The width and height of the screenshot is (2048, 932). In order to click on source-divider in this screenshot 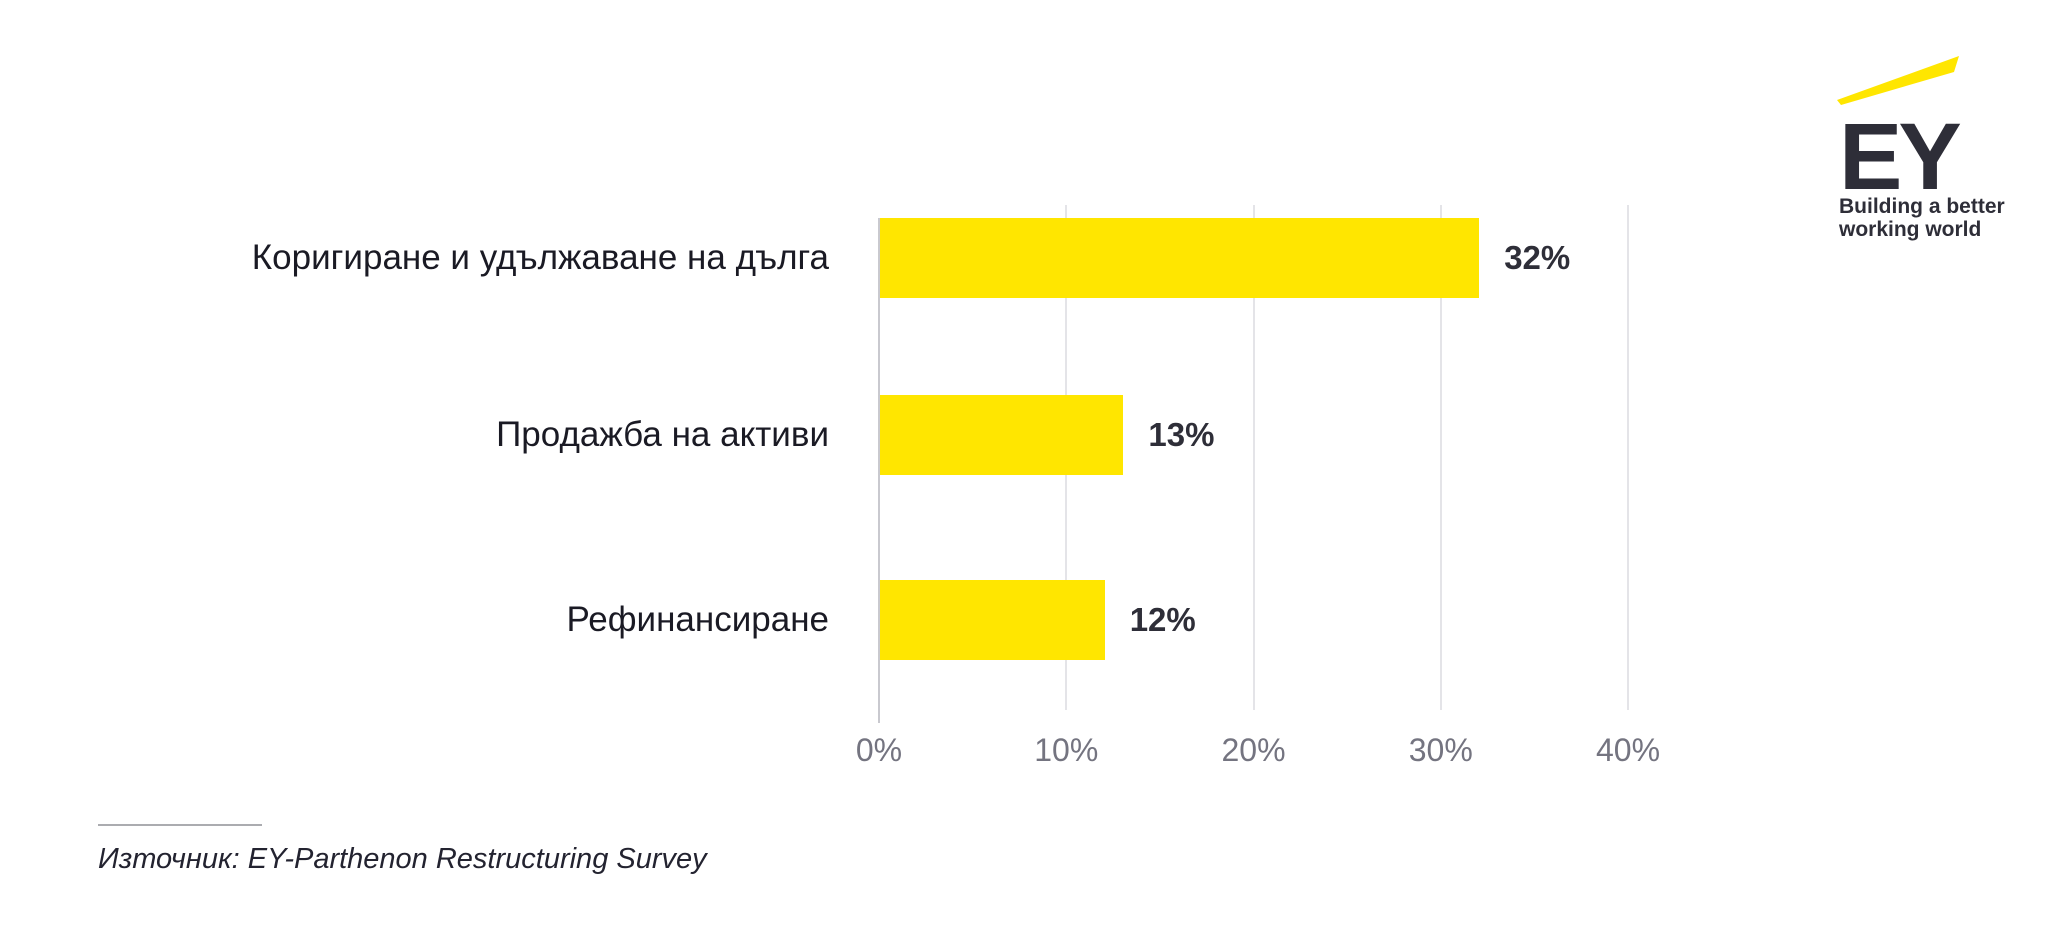, I will do `click(180, 825)`.